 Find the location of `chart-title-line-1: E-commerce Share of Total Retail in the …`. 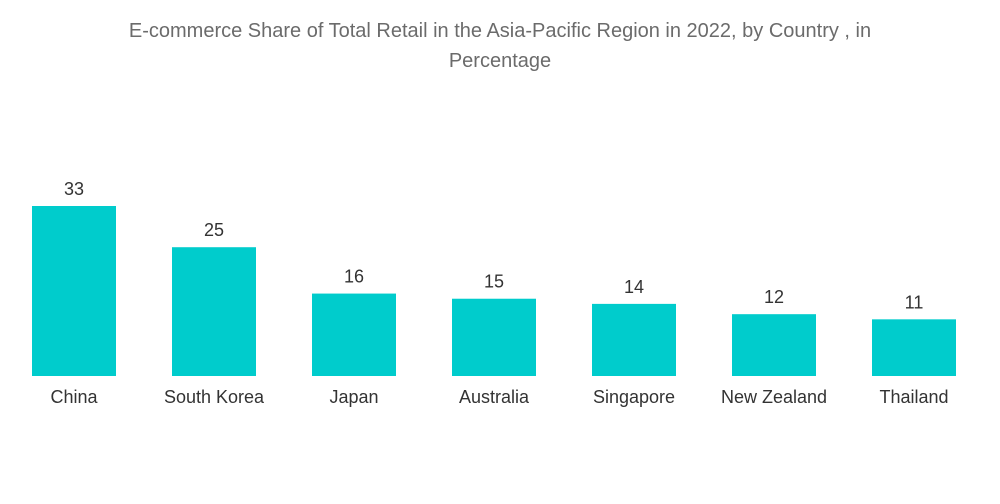

chart-title-line-1: E-commerce Share of Total Retail in the … is located at coordinates (500, 31).